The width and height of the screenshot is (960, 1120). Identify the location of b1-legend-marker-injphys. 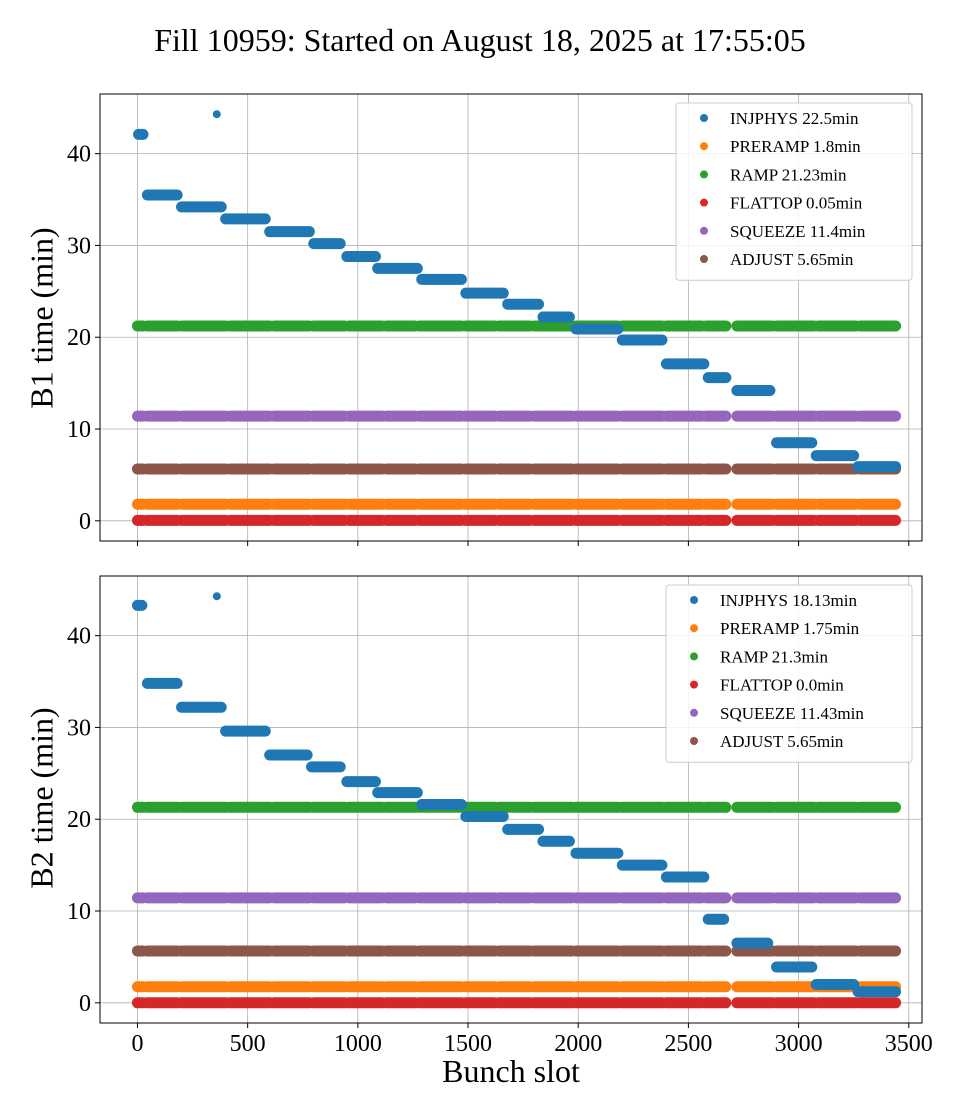
(704, 118).